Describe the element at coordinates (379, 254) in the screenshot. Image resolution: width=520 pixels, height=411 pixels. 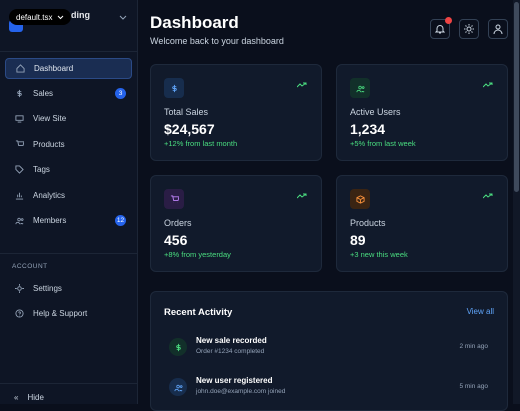
I see `stat-change: +3 new this week` at that location.